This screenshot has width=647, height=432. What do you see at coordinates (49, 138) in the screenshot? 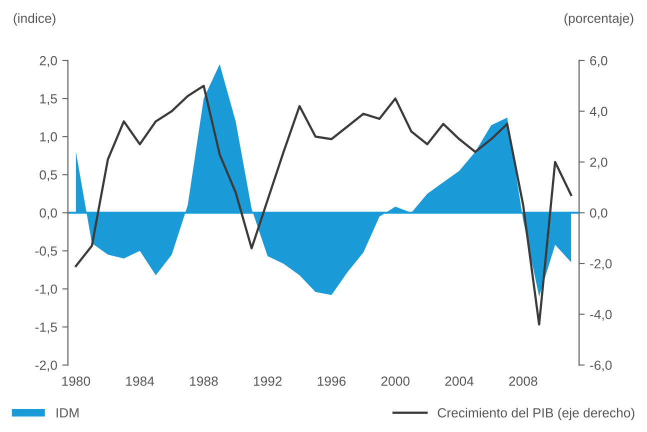
I see `y-tick-label: 1,0` at bounding box center [49, 138].